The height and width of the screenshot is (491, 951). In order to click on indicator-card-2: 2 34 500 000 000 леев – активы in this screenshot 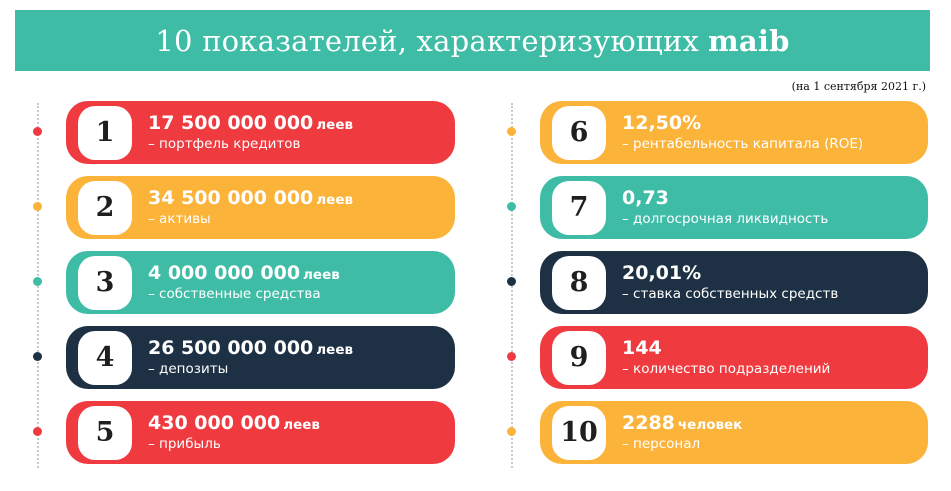, I will do `click(260, 207)`.